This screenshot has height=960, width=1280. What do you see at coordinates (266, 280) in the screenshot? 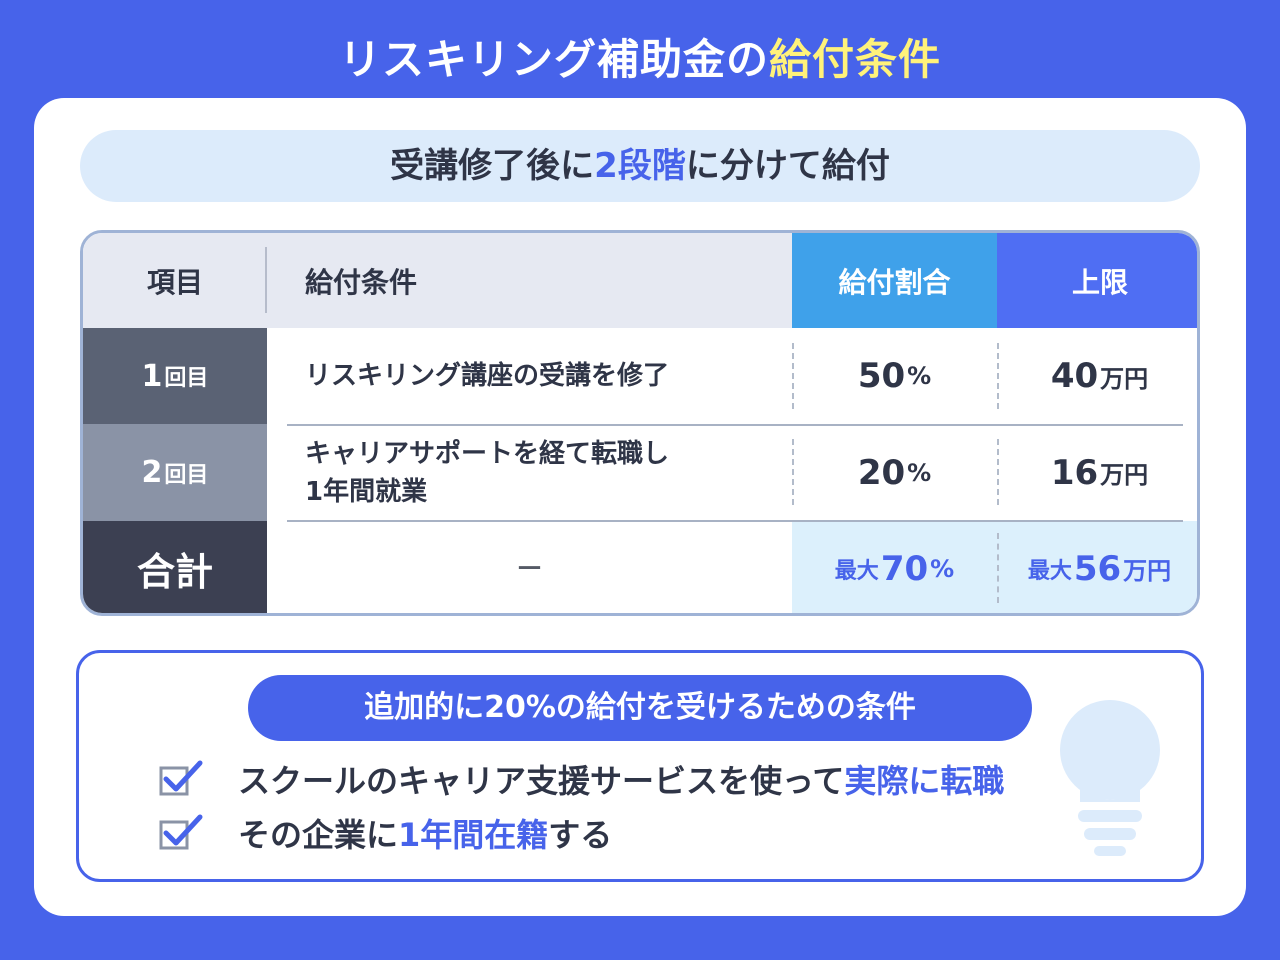
I see `header-divider` at bounding box center [266, 280].